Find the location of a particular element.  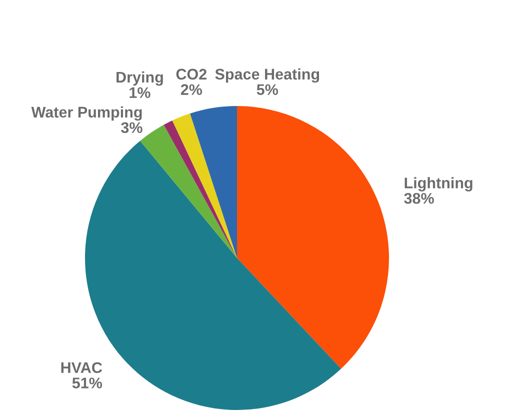

slice-label: Drying is located at coordinates (139, 78).